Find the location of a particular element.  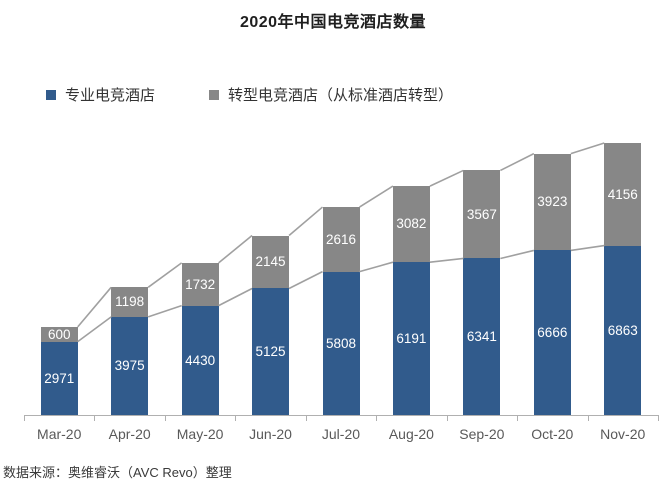

data-label-professional: 3975 is located at coordinates (129, 366).